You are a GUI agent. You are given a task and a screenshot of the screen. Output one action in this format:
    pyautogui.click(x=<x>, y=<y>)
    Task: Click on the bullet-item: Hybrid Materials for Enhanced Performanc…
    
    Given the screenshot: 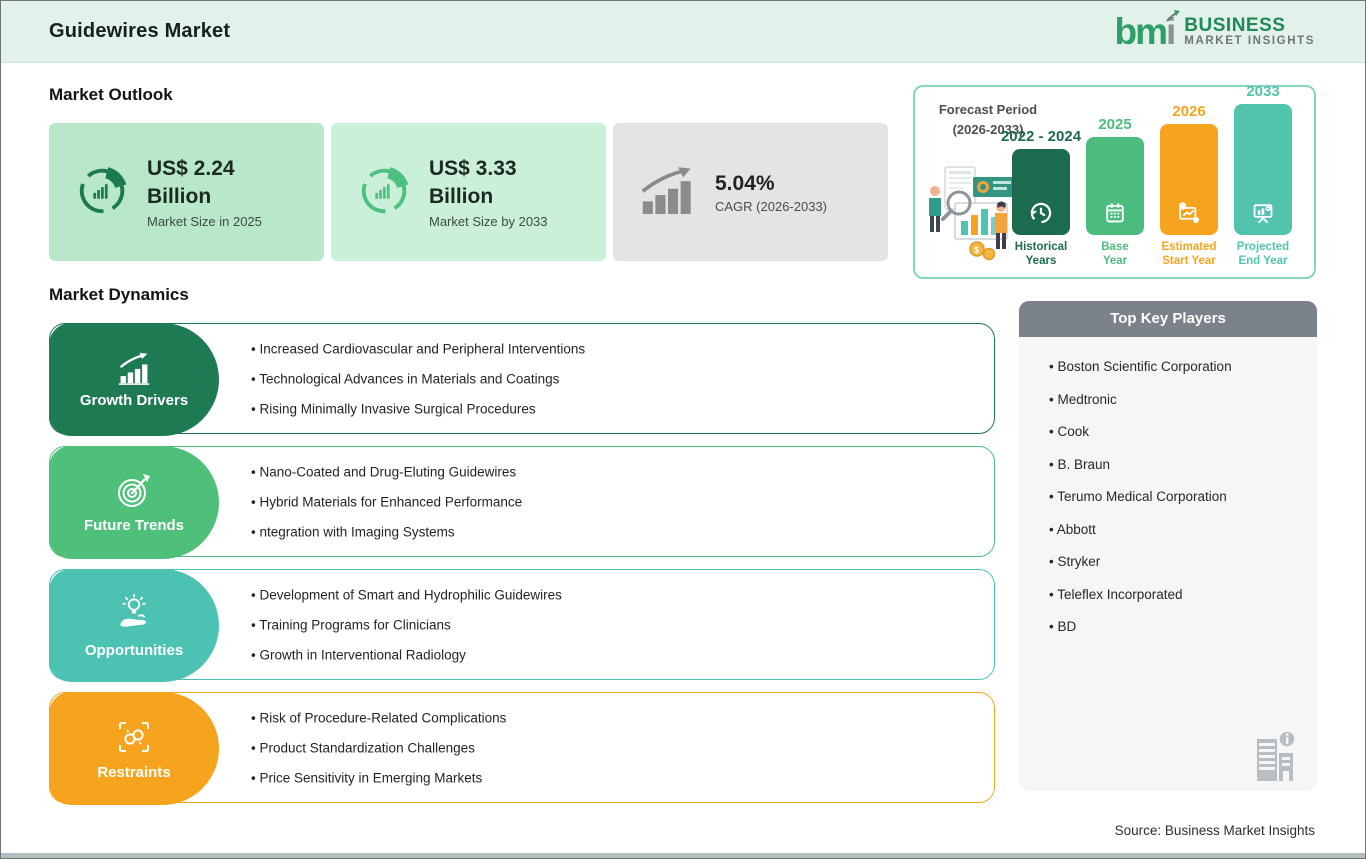 What is the action you would take?
    pyautogui.click(x=386, y=501)
    